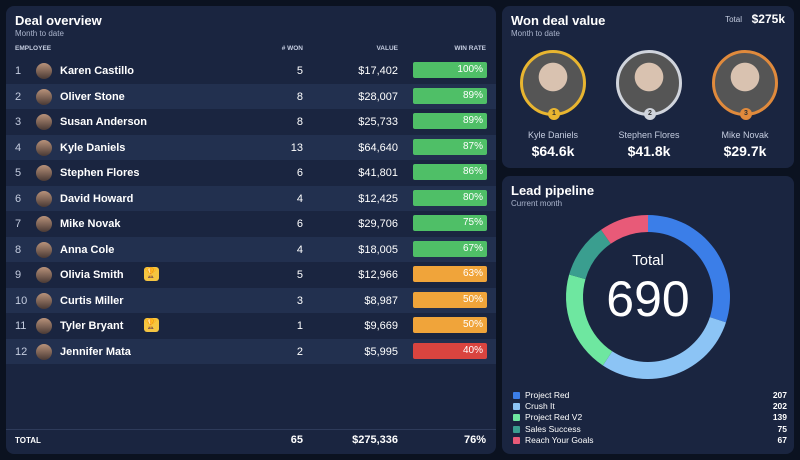 This screenshot has width=800, height=460. Describe the element at coordinates (649, 151) in the screenshot. I see `podium-value: $41.8k` at that location.